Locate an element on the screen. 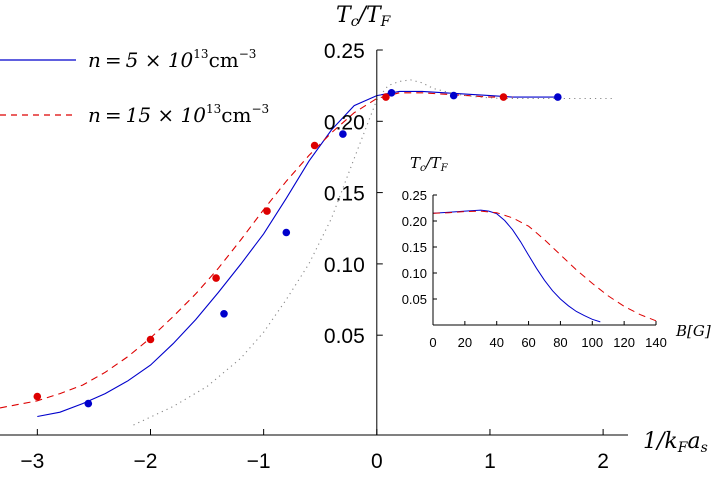 The height and width of the screenshot is (481, 723). inset-y-tick-label: 0.10 is located at coordinates (414, 273).